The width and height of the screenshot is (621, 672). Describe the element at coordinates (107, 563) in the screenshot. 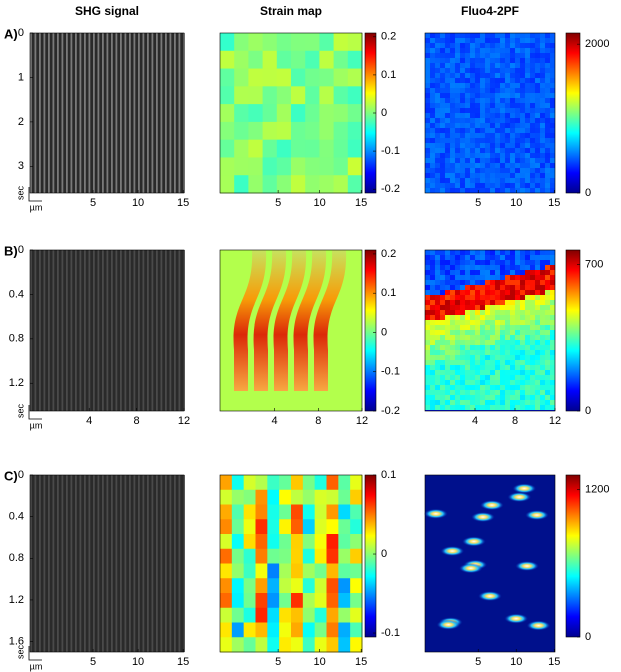

I see `image` at that location.